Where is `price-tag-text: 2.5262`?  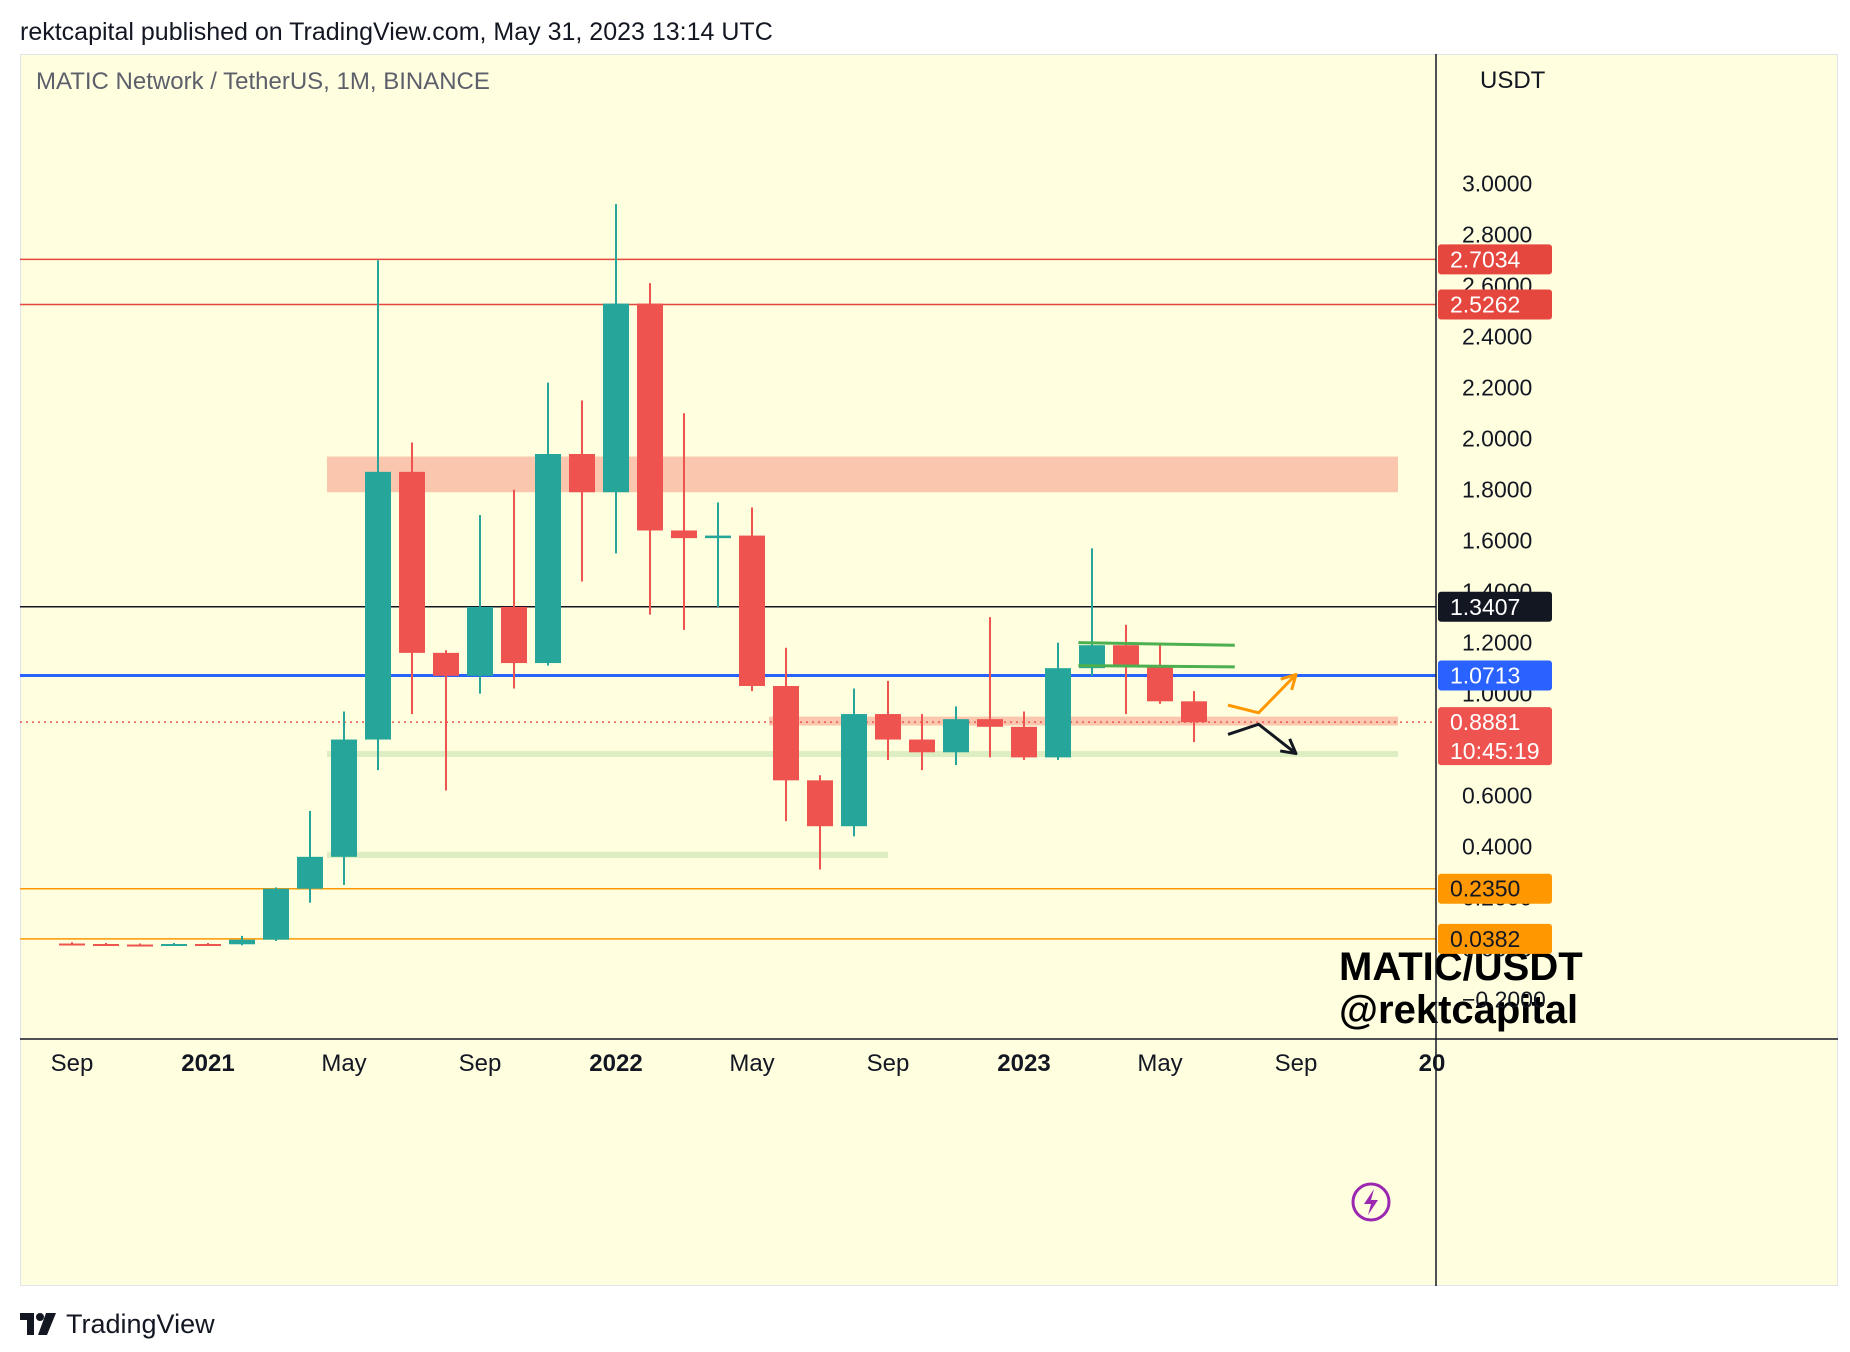
price-tag-text: 2.5262 is located at coordinates (1485, 305).